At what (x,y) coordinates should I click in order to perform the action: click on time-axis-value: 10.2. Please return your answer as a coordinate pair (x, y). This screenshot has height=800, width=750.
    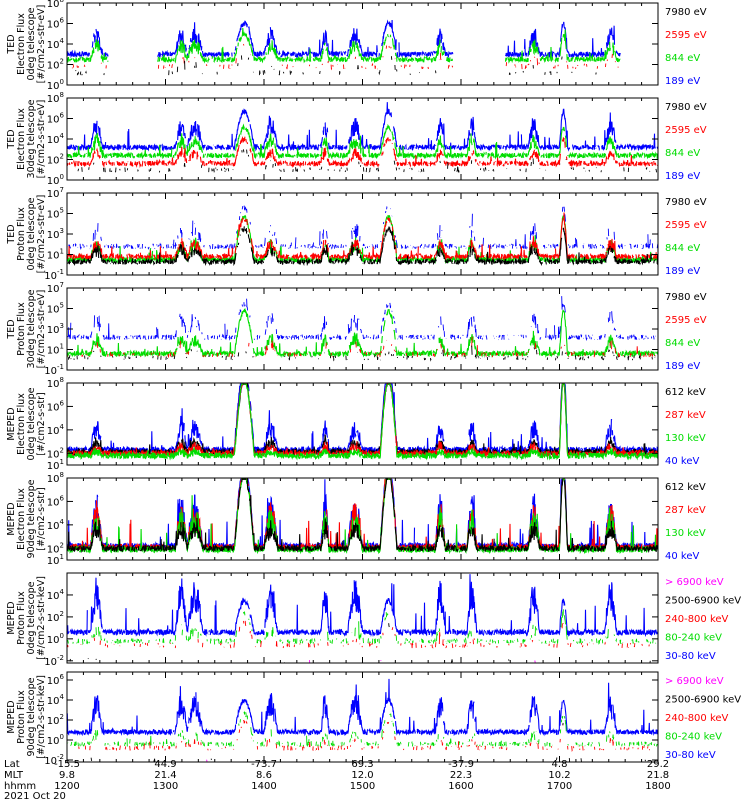
    Looking at the image, I should click on (559, 775).